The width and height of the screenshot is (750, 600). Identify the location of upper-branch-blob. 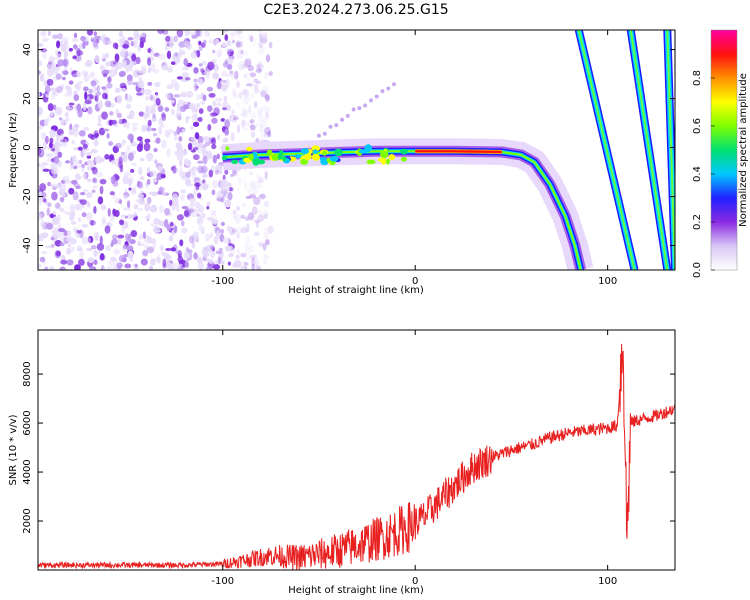
(388, 88).